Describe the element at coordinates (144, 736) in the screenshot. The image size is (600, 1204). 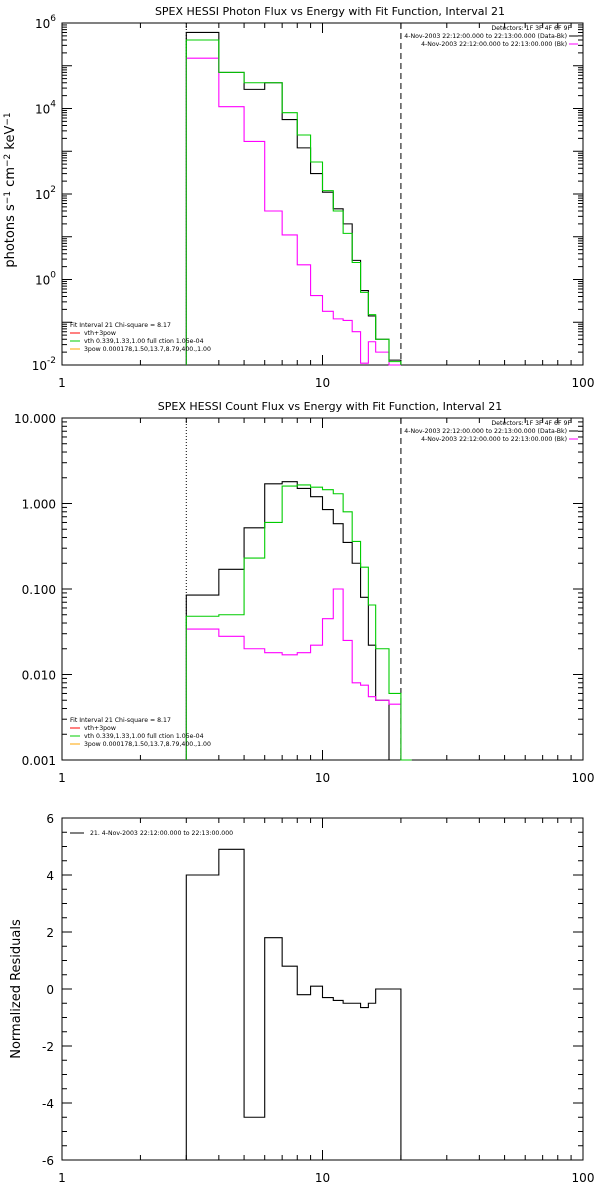
I see `count-flux-fit-legend-text: vth 0.339,1.33,1.00 full ction 1.05e-04` at that location.